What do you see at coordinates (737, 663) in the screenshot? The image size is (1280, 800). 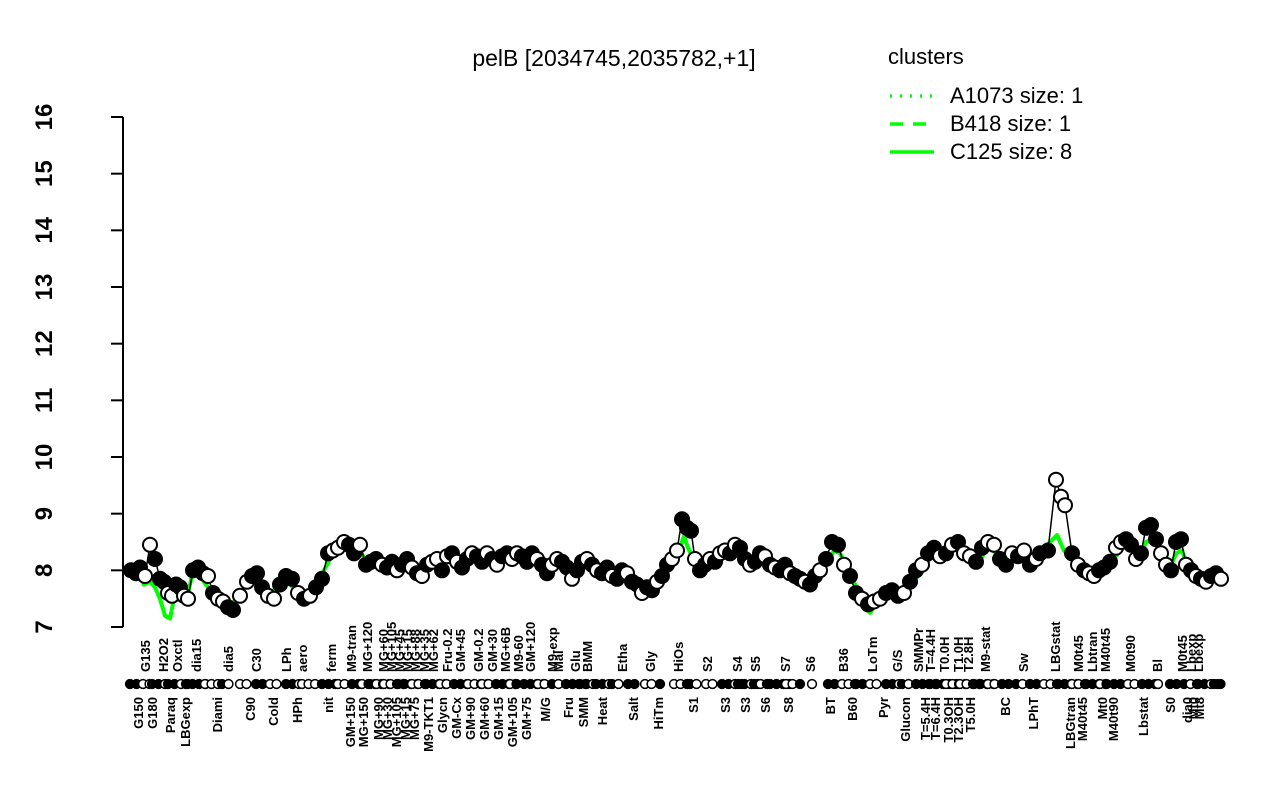 I see `x-label: S4` at bounding box center [737, 663].